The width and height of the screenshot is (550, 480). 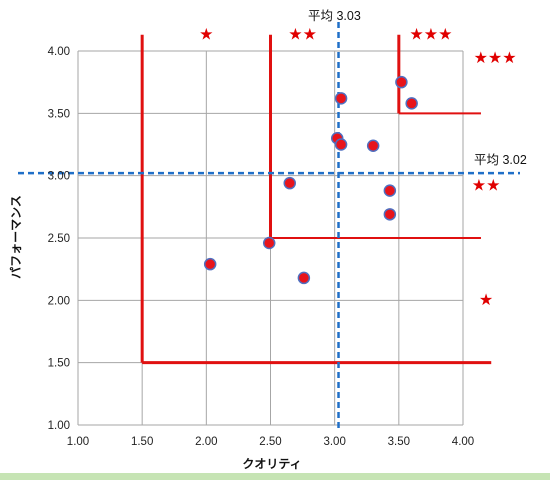 What do you see at coordinates (59, 52) in the screenshot?
I see `y-tick-label-6: 4.00` at bounding box center [59, 52].